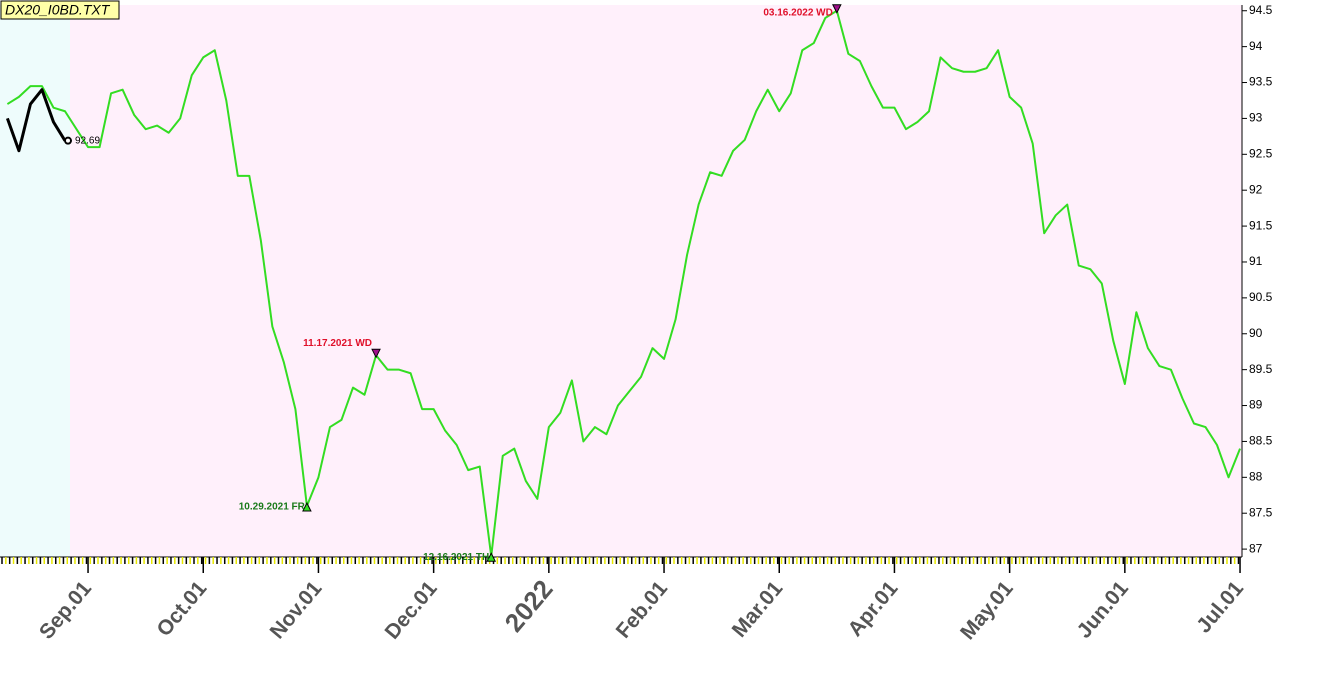 This screenshot has height=689, width=1319. Describe the element at coordinates (87, 140) in the screenshot. I see `last-value-label: 92.69` at that location.